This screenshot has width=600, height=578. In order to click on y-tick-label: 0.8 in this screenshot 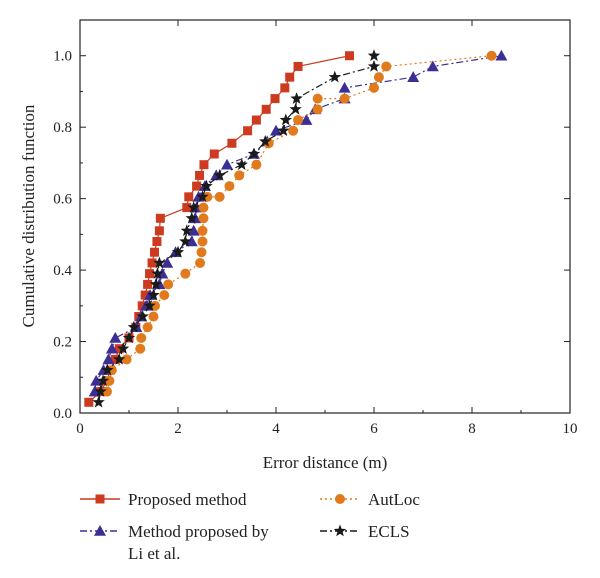, I will do `click(62, 128)`.